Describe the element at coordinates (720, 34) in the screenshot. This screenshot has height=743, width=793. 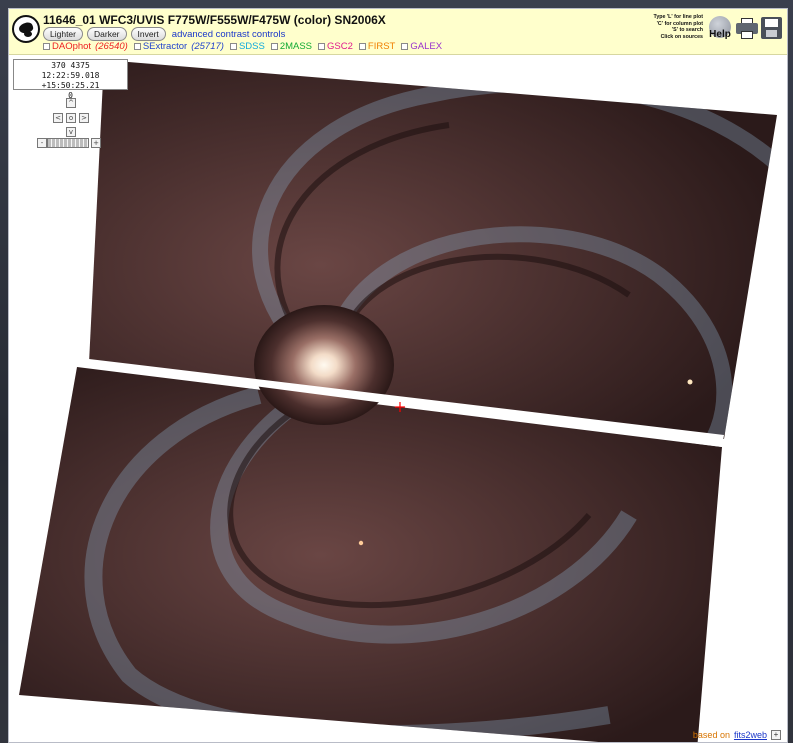
I see `help-label: Help` at that location.